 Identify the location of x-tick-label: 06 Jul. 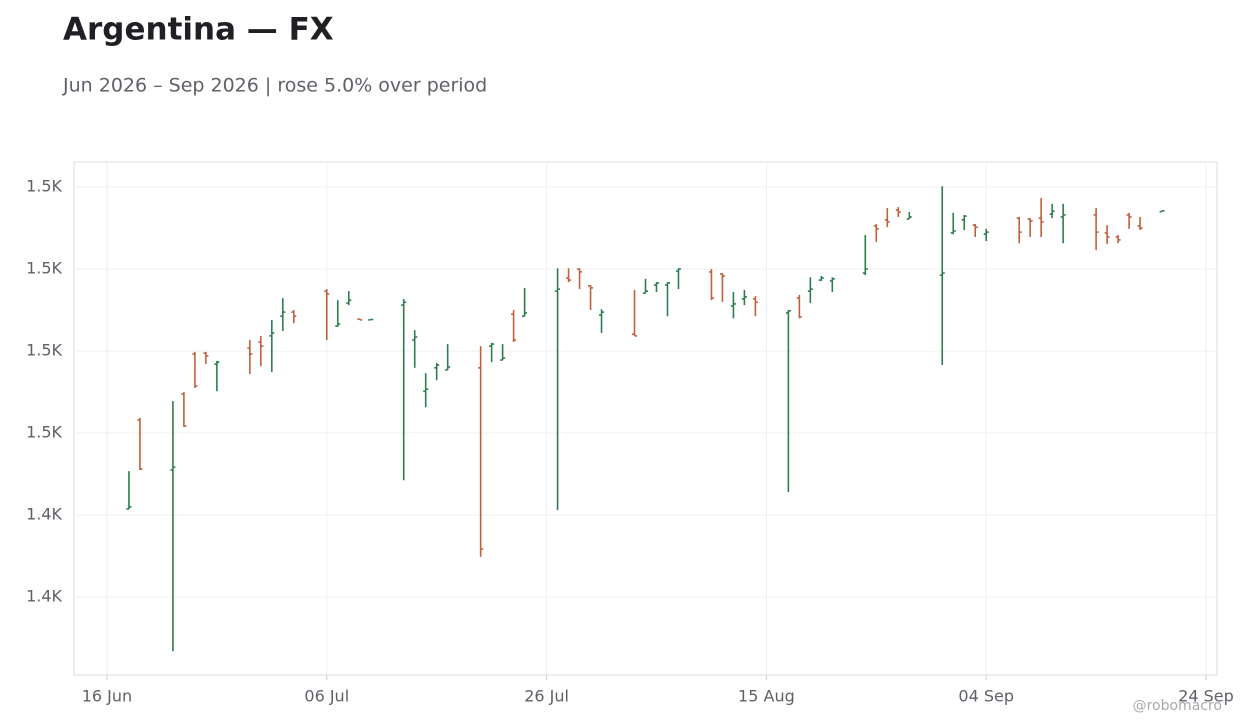
(326, 696).